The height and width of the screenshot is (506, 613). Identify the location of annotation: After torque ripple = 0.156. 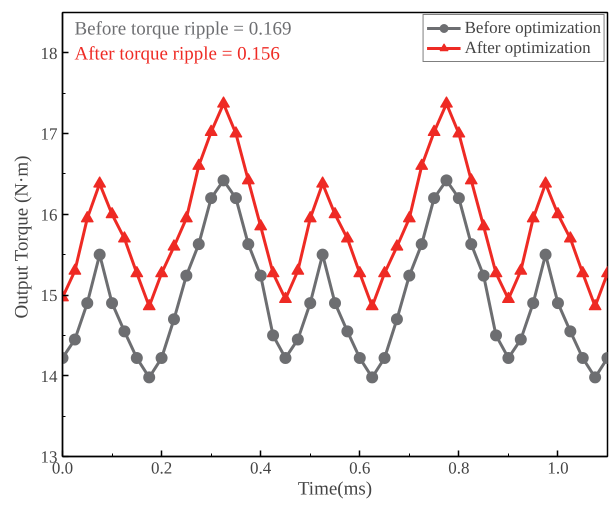
(177, 54).